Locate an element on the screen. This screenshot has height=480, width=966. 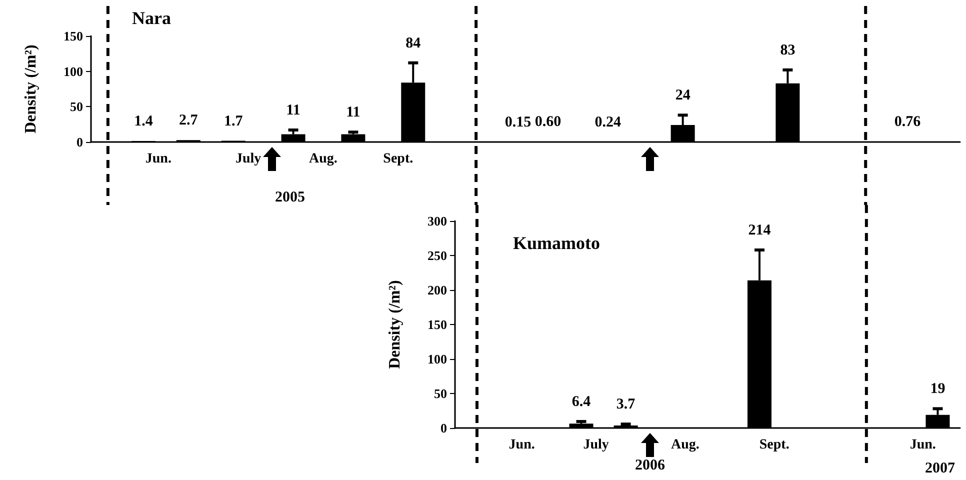
chart-title: Nara is located at coordinates (151, 18).